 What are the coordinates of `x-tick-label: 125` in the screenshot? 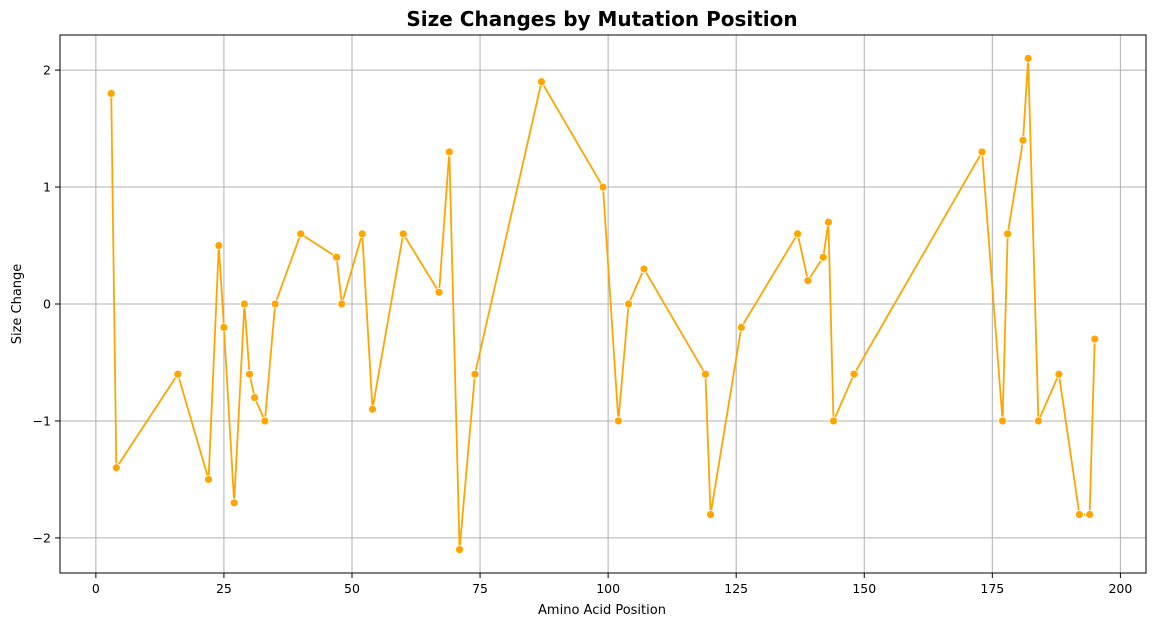 It's located at (736, 588).